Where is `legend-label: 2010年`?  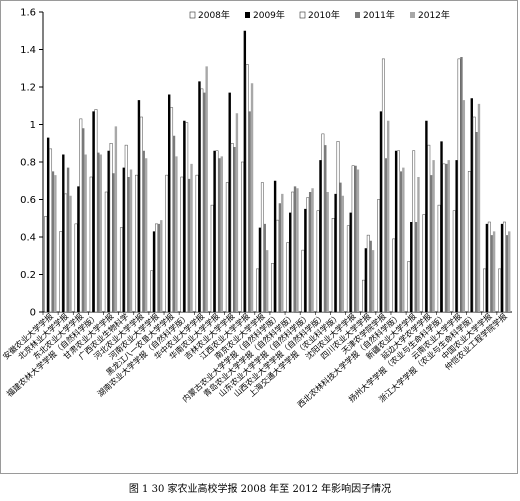
legend-label: 2010年 is located at coordinates (324, 15).